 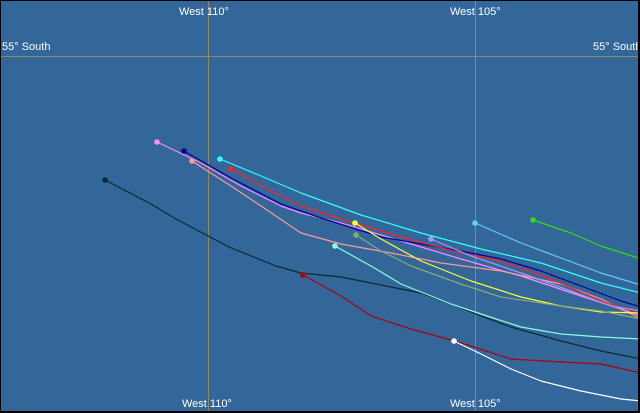 I want to click on parallel-label-right-55s: 55° South, so click(x=616, y=47).